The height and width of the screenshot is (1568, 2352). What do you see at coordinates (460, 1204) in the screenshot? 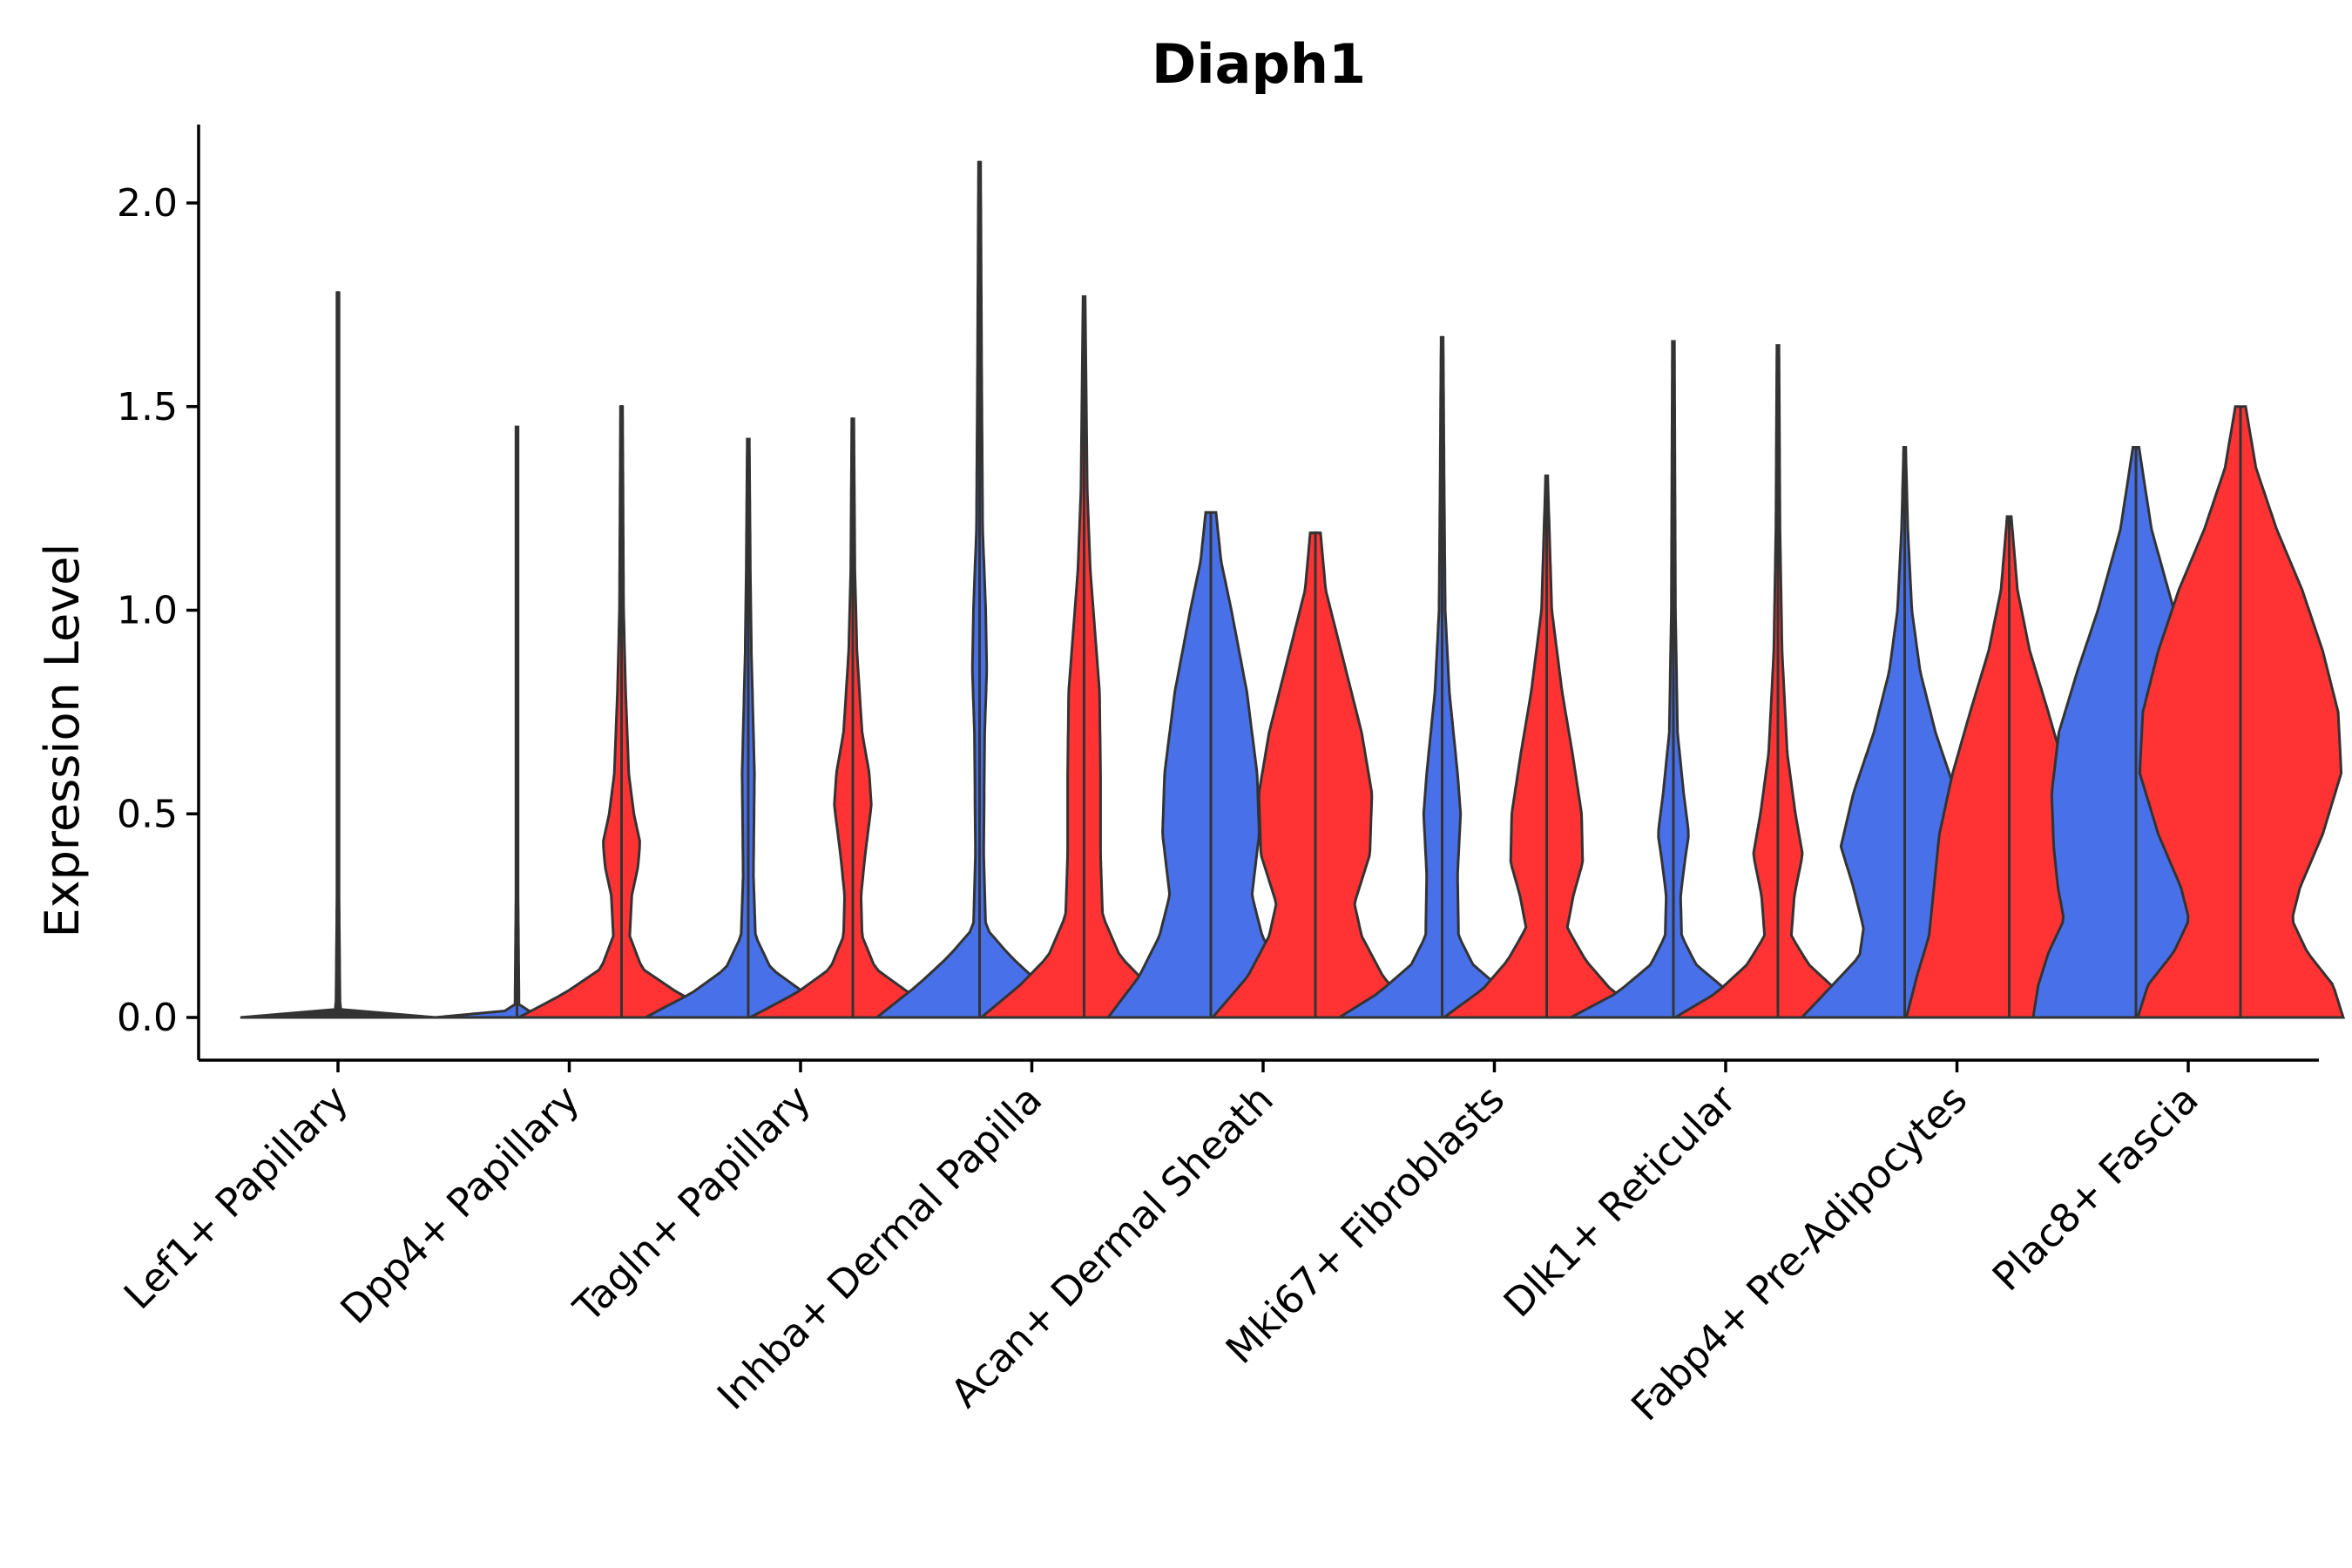
I see `x-tick-label: Dpp4+ Papillary` at bounding box center [460, 1204].